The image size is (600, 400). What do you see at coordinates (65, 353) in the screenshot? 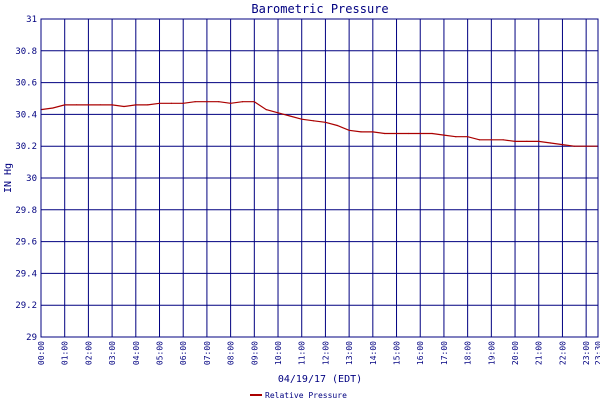
I see `x-tick-label: 01:00` at bounding box center [65, 353].